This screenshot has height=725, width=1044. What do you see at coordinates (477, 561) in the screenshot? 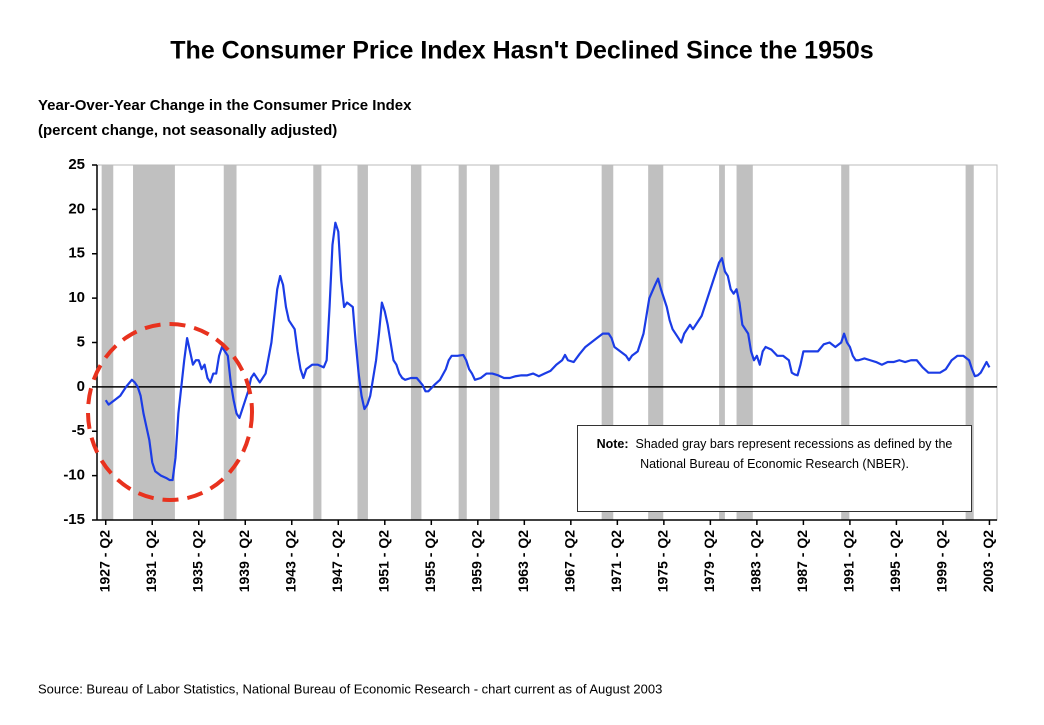
I see `x-tick-label: 1959 - Q2` at bounding box center [477, 561].